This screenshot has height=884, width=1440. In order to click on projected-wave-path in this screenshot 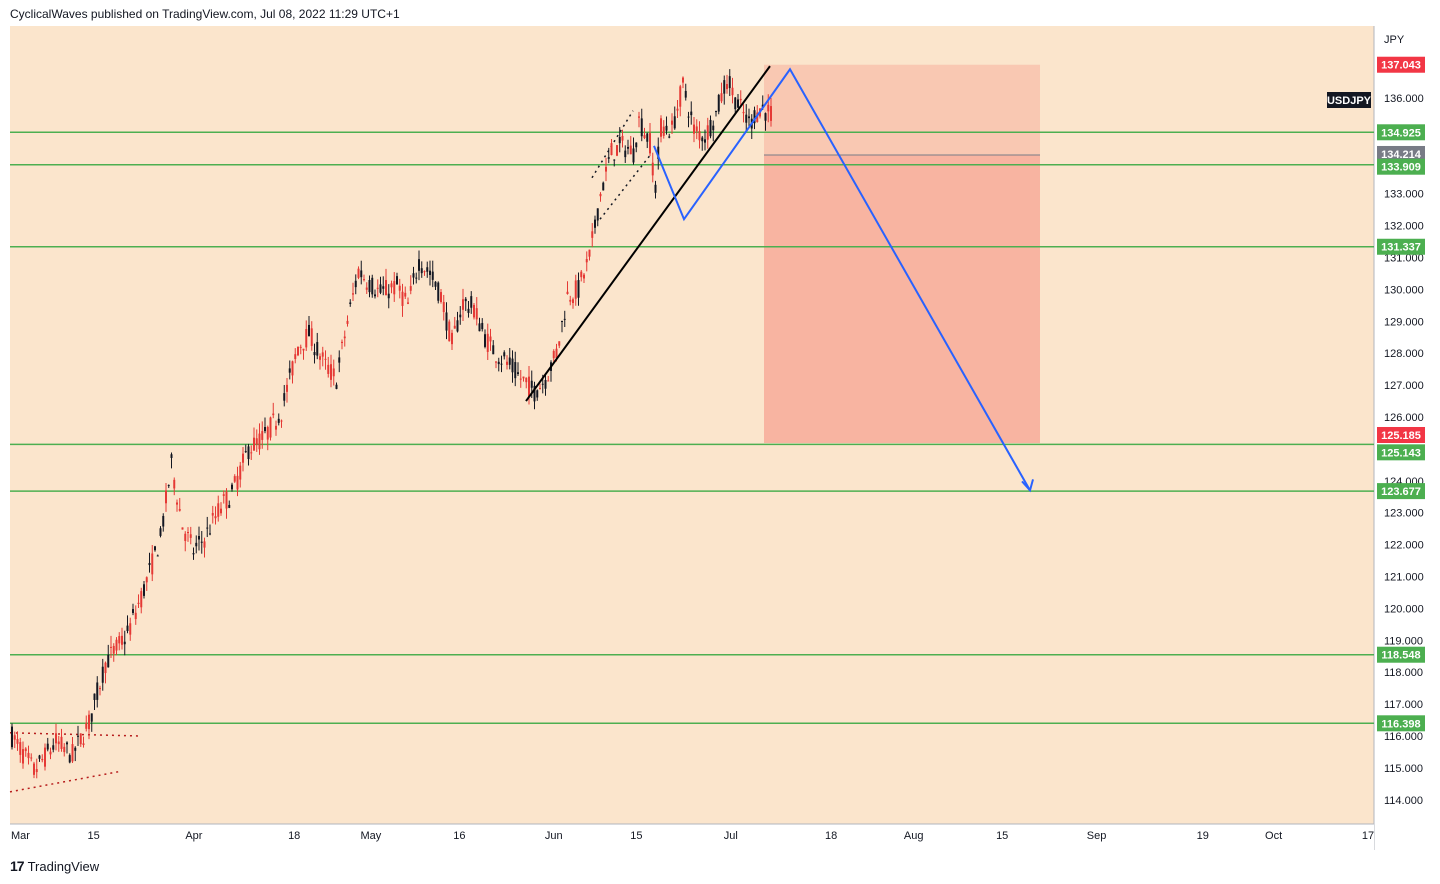, I will do `click(842, 279)`.